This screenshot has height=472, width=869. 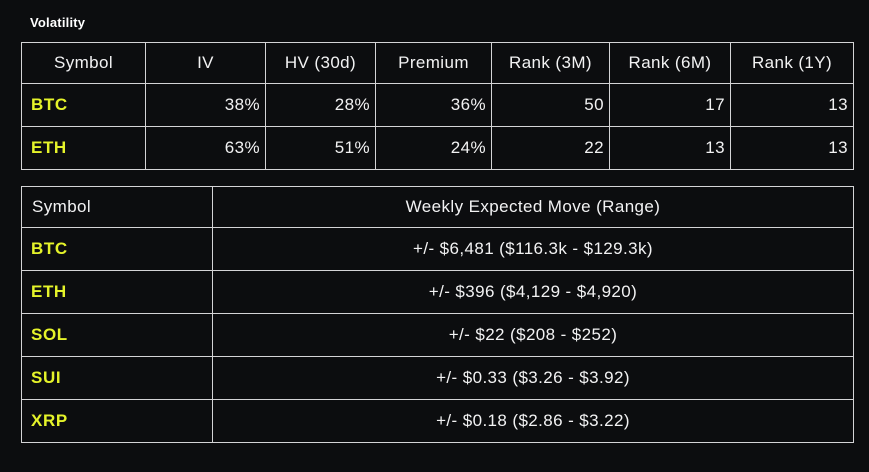 I want to click on symbol-cell-sui: SUI, so click(x=117, y=378).